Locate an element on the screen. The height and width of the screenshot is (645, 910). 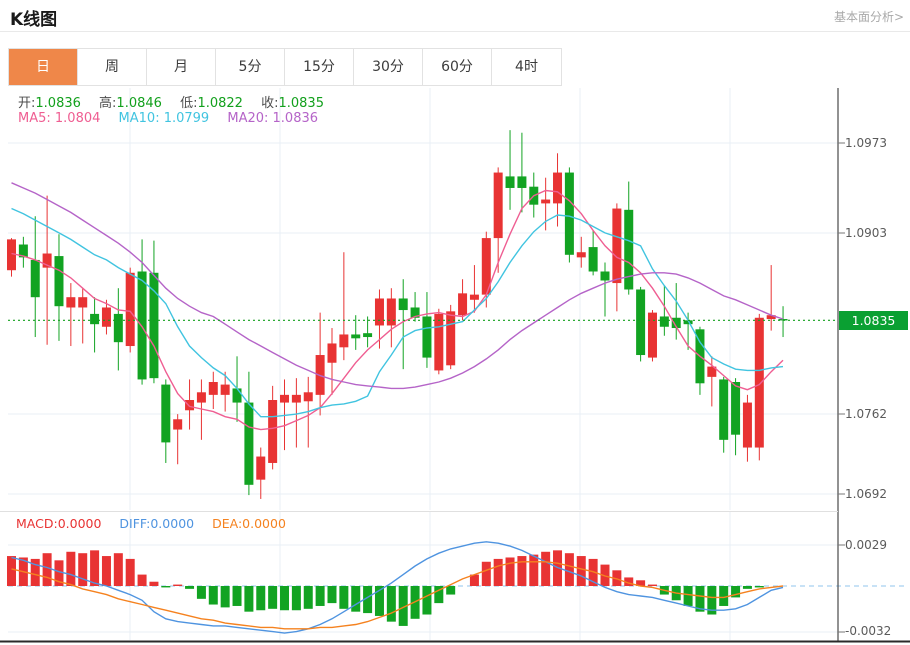
low-label: 低: is located at coordinates (189, 103).